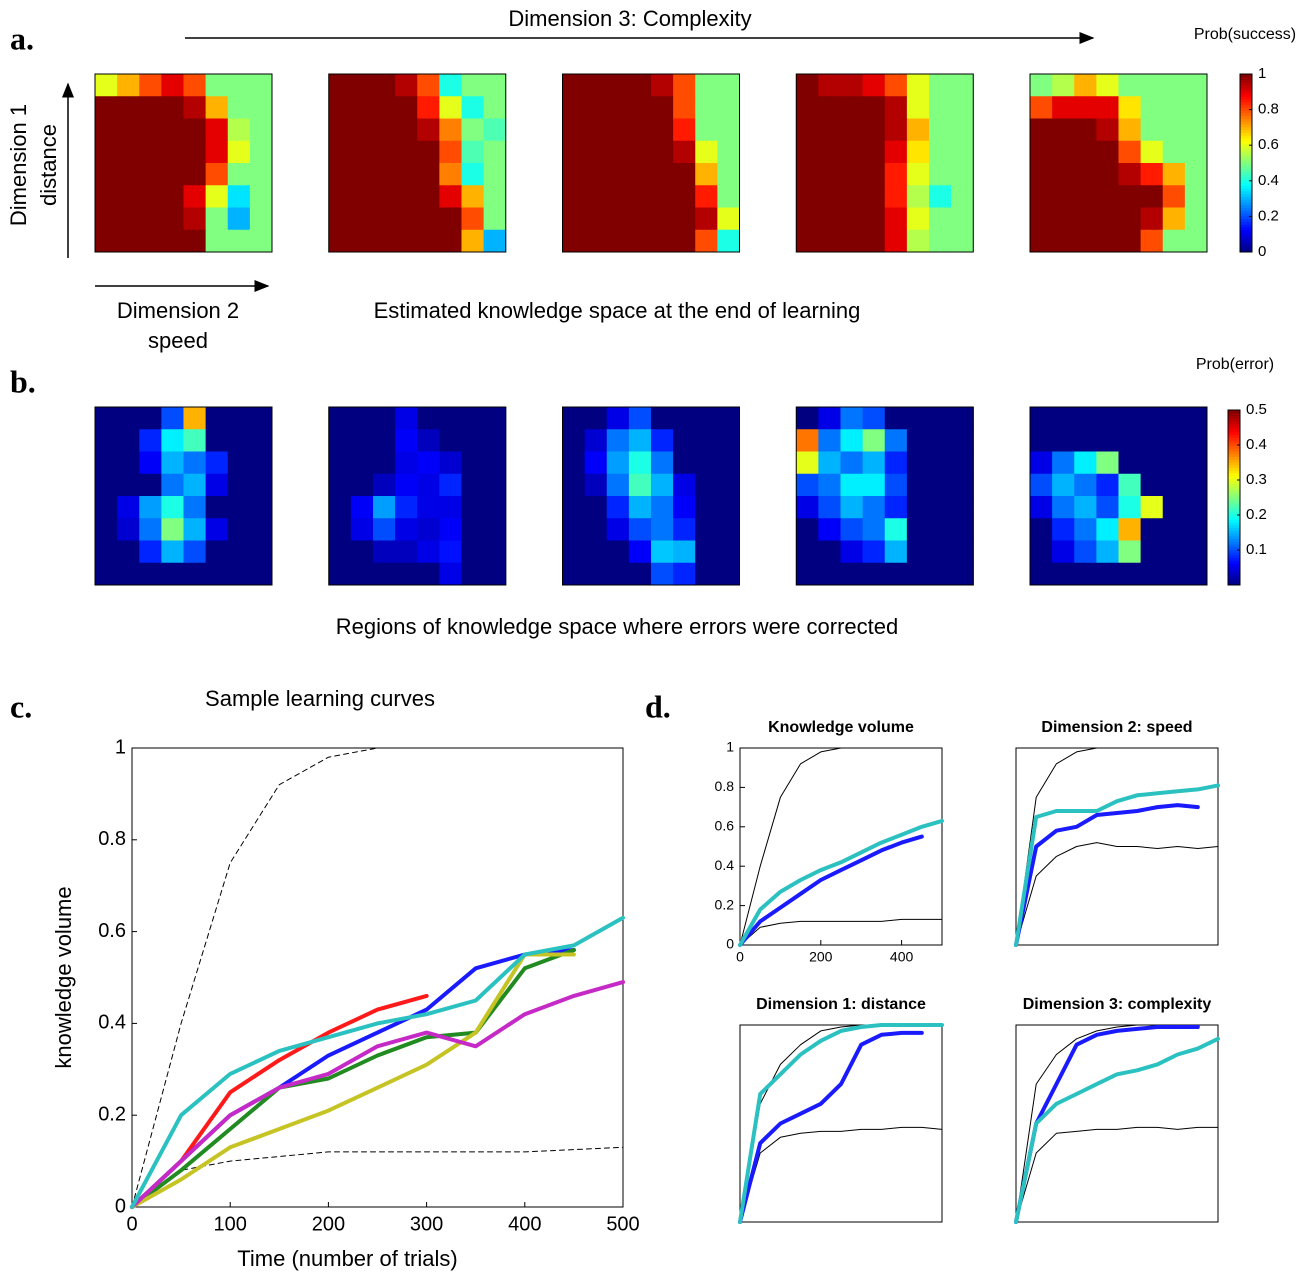 The image size is (1311, 1274). What do you see at coordinates (22, 38) in the screenshot?
I see `panel-label: a.` at bounding box center [22, 38].